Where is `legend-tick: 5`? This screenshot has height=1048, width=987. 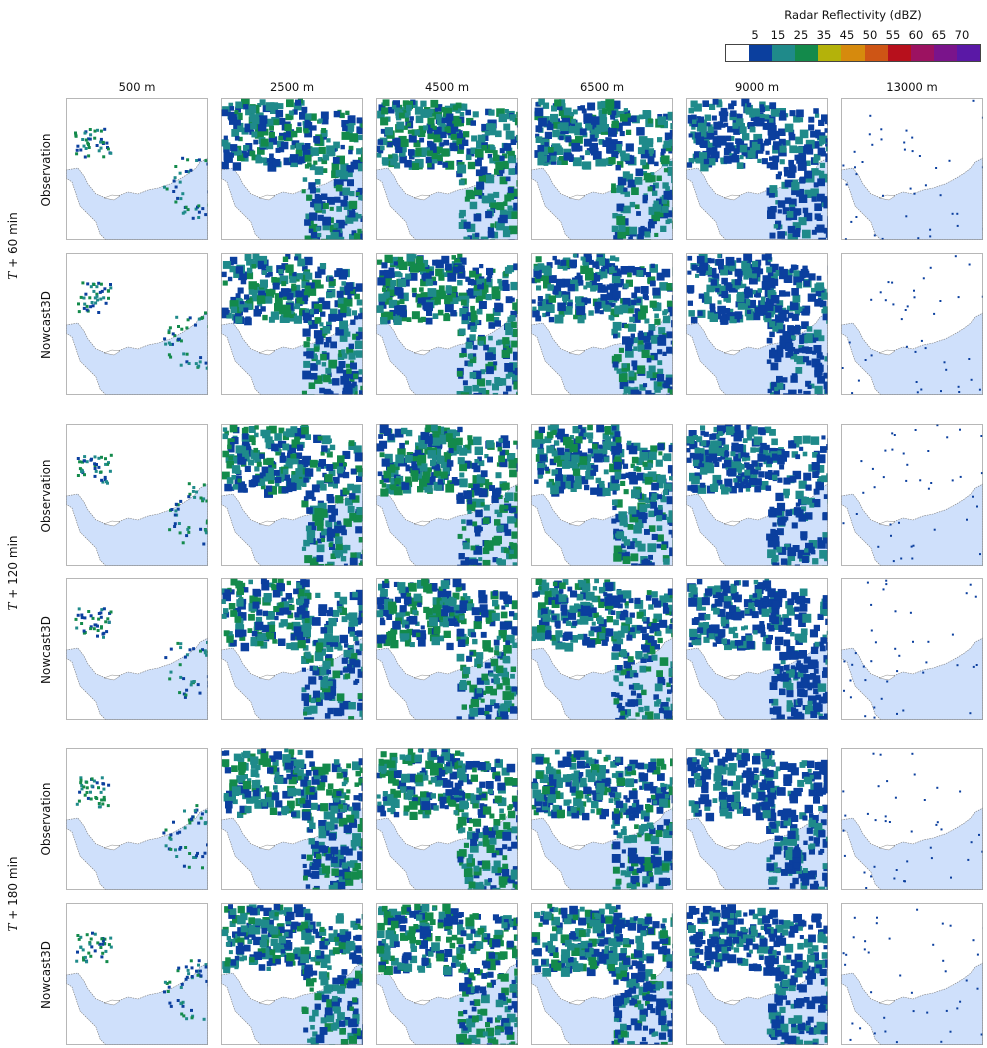
legend-tick: 5 is located at coordinates (755, 35).